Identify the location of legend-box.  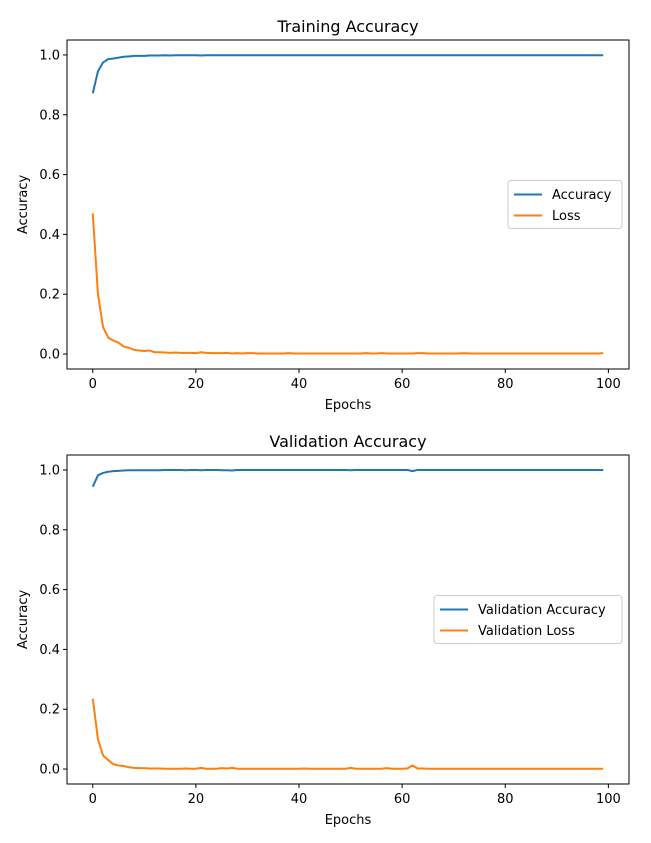
(528, 619).